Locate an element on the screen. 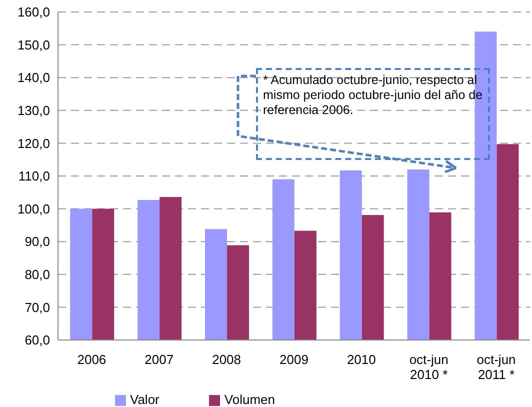  y-tick-label: 90,0 is located at coordinates (37, 242).